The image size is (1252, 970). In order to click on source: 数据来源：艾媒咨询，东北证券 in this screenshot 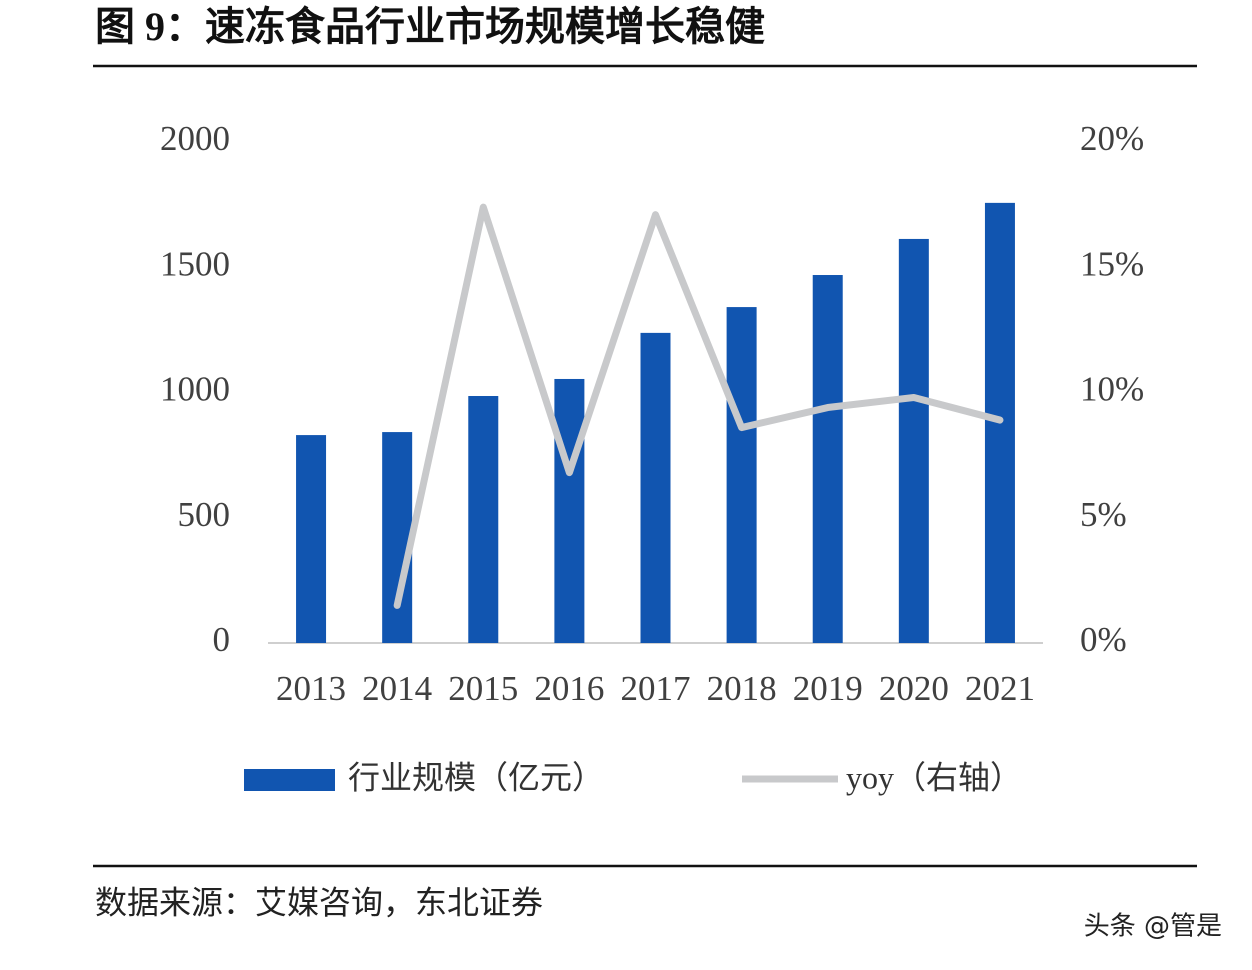, I will do `click(319, 902)`.